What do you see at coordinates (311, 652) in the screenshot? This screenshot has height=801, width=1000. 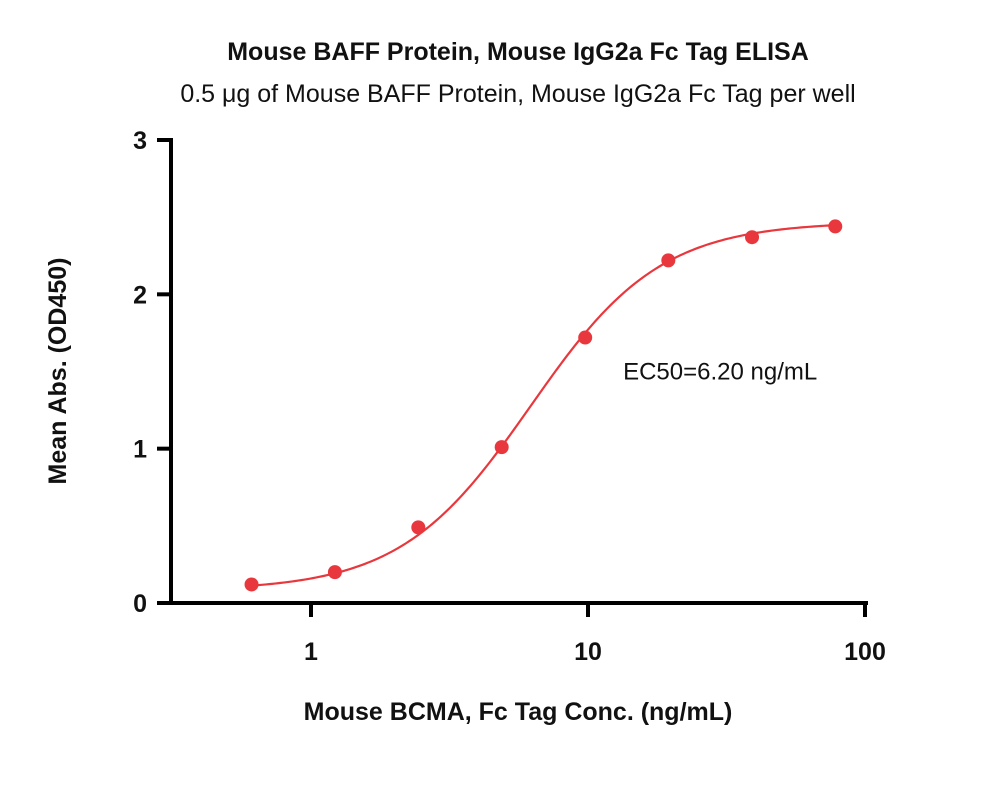 I see `x-tick-label: 1` at bounding box center [311, 652].